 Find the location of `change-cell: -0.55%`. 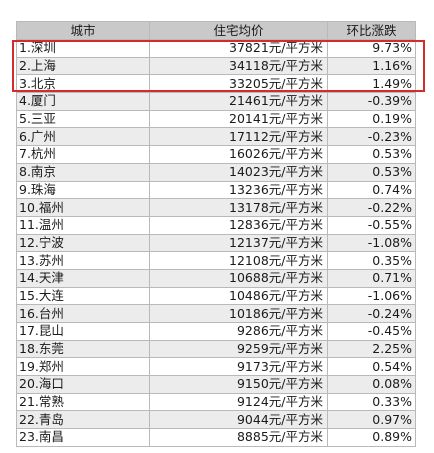

change-cell: -0.55% is located at coordinates (371, 225).